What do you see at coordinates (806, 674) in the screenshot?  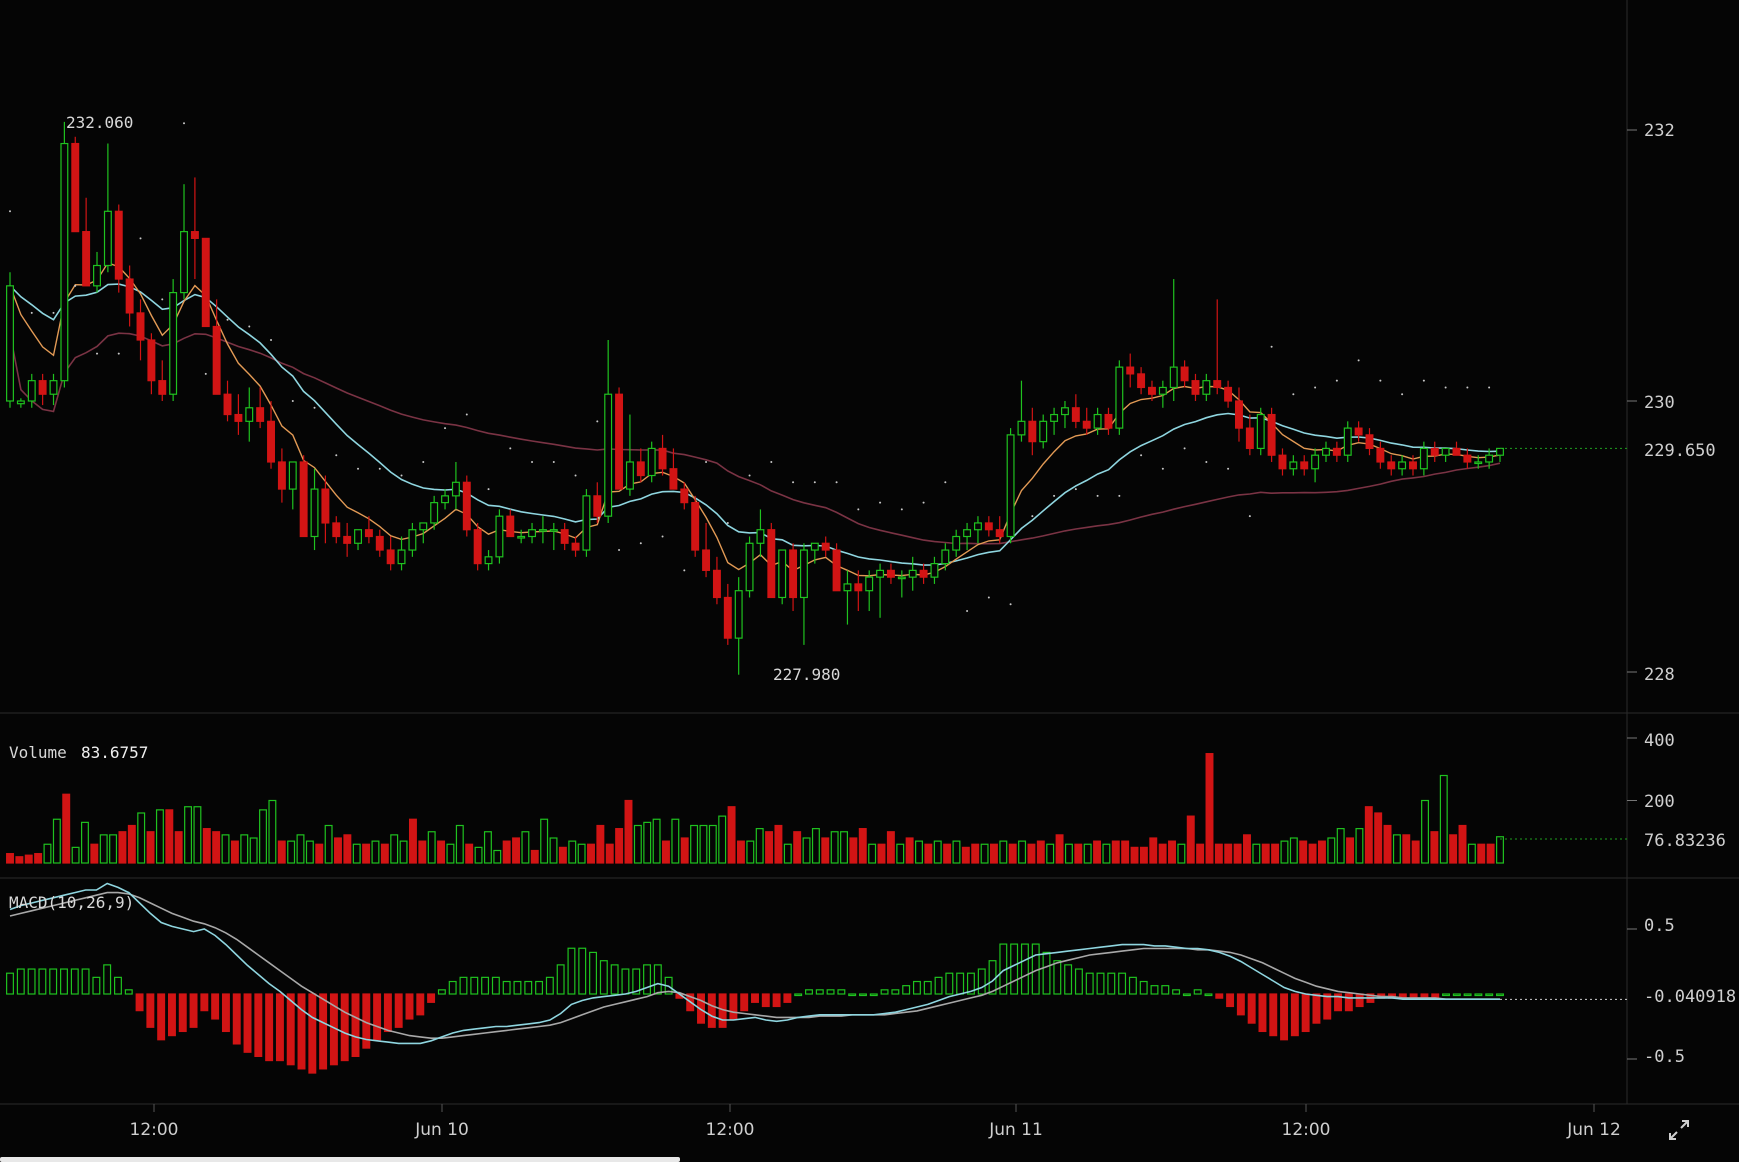 I see `low-price-label: 227.980` at bounding box center [806, 674].